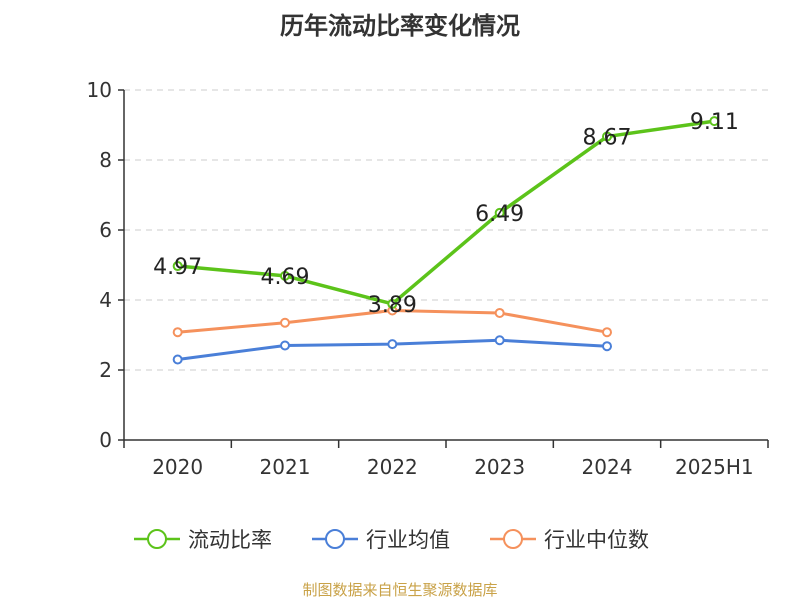  What do you see at coordinates (177, 467) in the screenshot?
I see `x-tick-label: 2020` at bounding box center [177, 467].